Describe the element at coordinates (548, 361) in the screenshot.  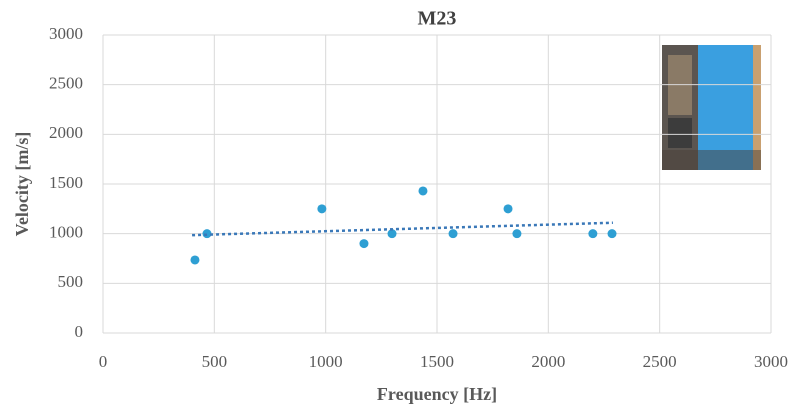
I see `x-tick-label: 2000` at that location.